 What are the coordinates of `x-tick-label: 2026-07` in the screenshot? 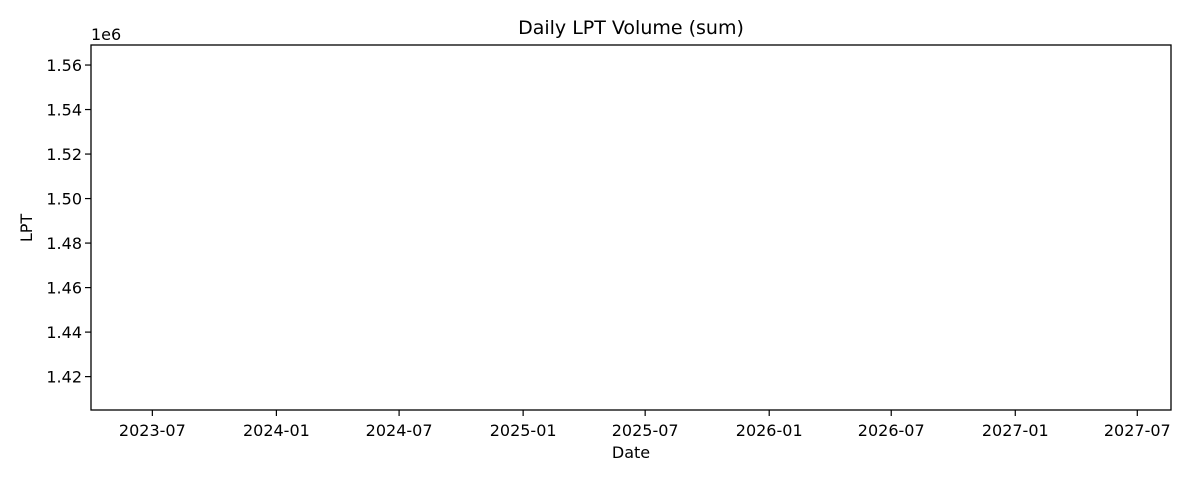 It's located at (891, 430).